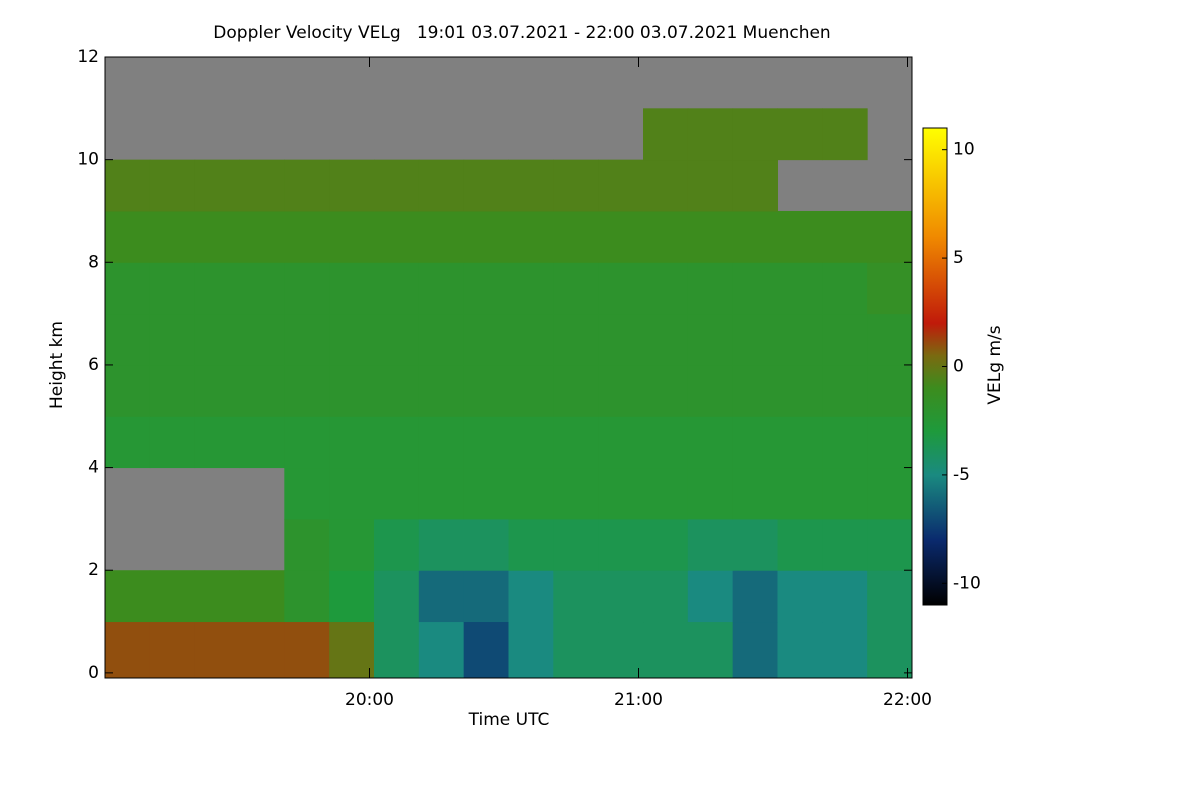 The width and height of the screenshot is (1200, 800). Describe the element at coordinates (964, 150) in the screenshot. I see `colorbar-tick-label: 10` at that location.